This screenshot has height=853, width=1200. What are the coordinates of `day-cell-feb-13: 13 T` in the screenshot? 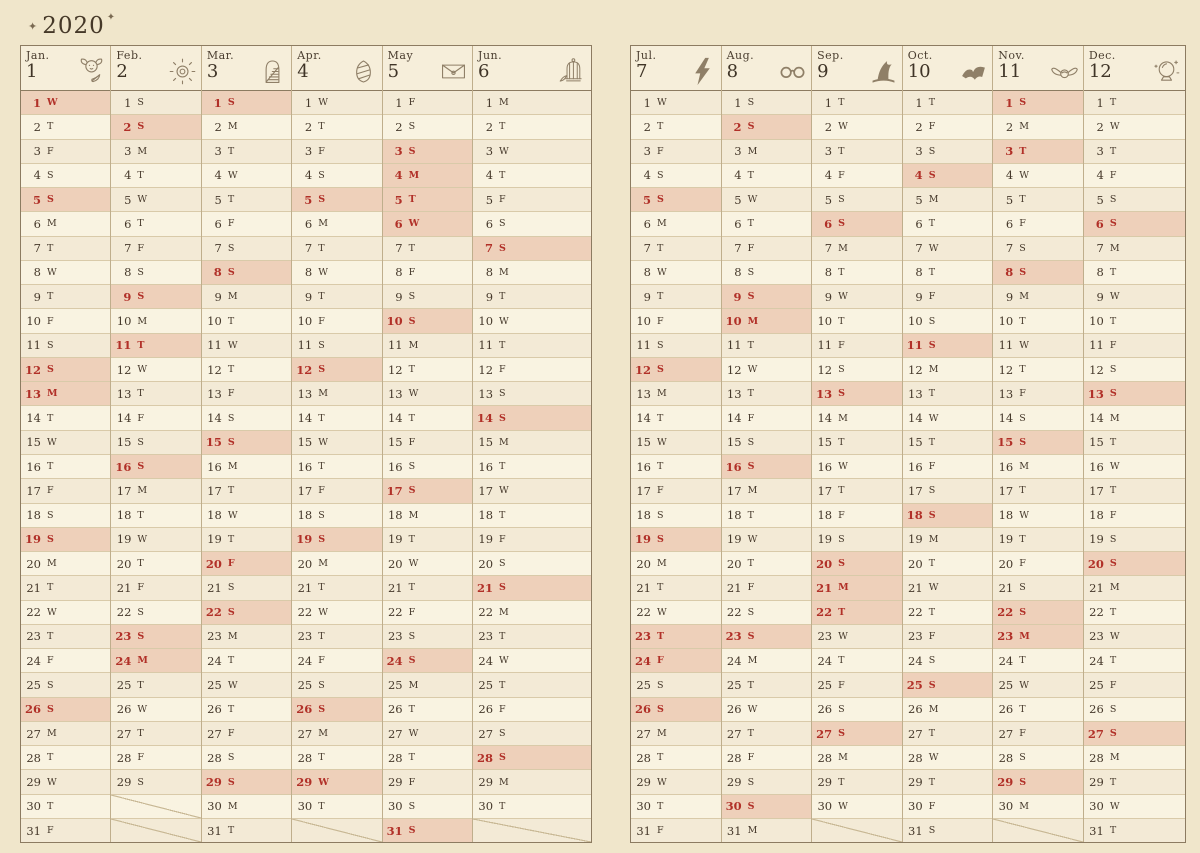 It's located at (156, 394).